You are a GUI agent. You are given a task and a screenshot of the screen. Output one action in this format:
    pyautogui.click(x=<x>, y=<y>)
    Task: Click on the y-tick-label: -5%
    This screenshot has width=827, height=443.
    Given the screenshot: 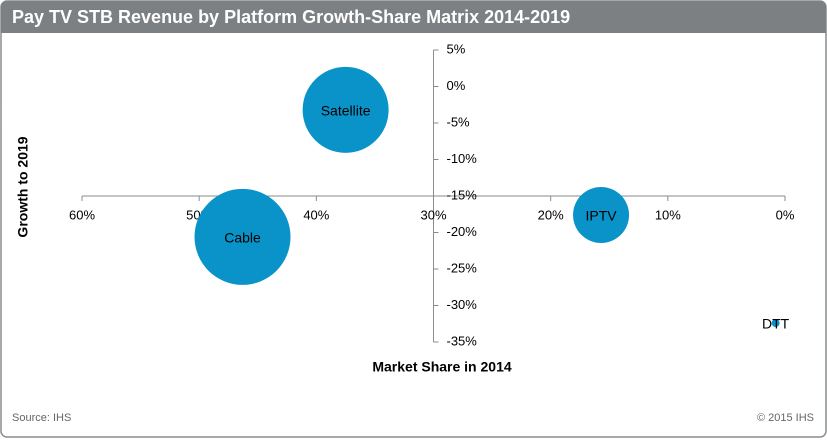 What is the action you would take?
    pyautogui.click(x=459, y=121)
    